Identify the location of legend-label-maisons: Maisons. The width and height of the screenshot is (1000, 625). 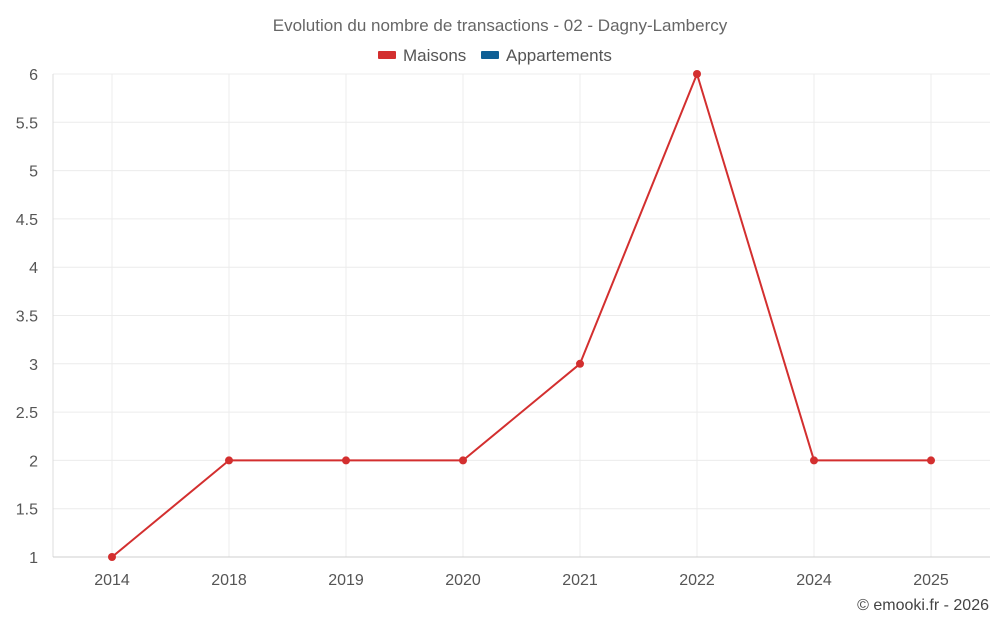
(434, 55).